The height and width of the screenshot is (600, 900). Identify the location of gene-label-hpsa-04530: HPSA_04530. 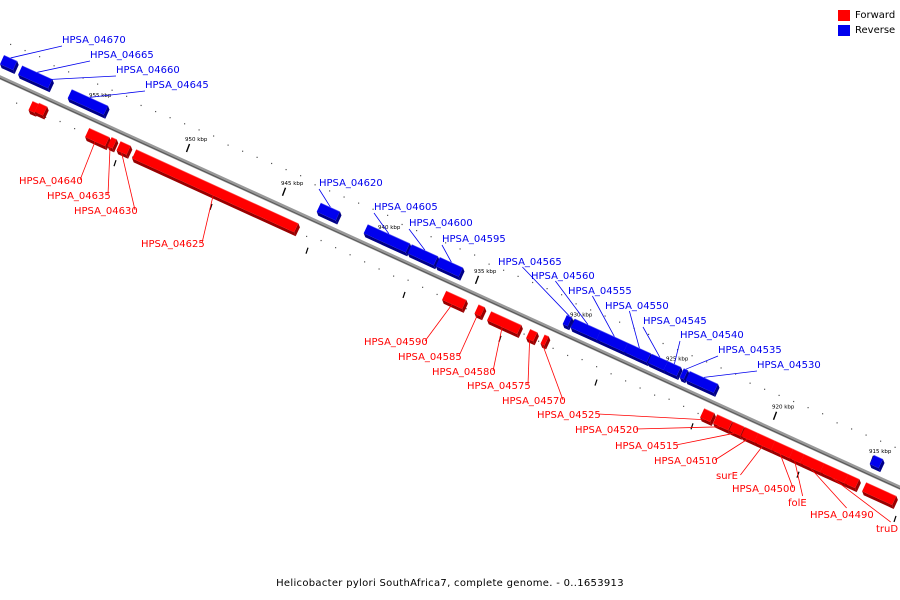
(789, 365).